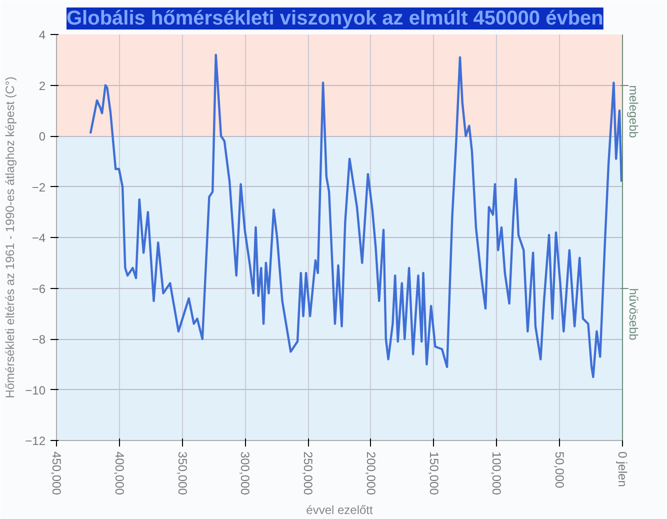  What do you see at coordinates (559, 470) in the screenshot?
I see `x-tick-label: 50,000` at bounding box center [559, 470].